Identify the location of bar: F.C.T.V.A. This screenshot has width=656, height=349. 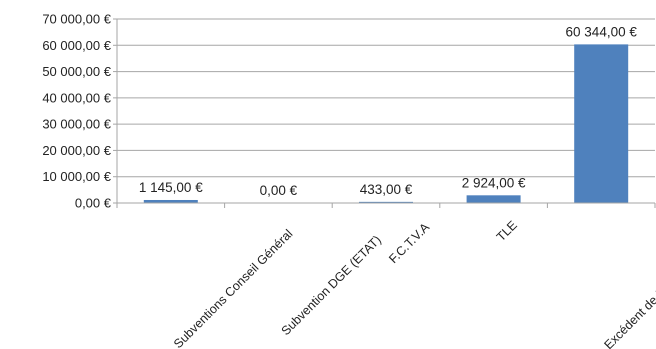
(386, 202).